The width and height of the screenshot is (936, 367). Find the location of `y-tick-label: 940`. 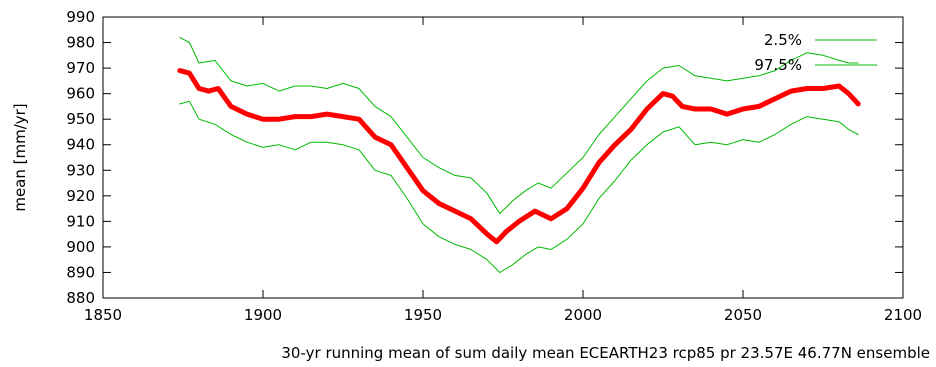

y-tick-label: 940 is located at coordinates (80, 145).